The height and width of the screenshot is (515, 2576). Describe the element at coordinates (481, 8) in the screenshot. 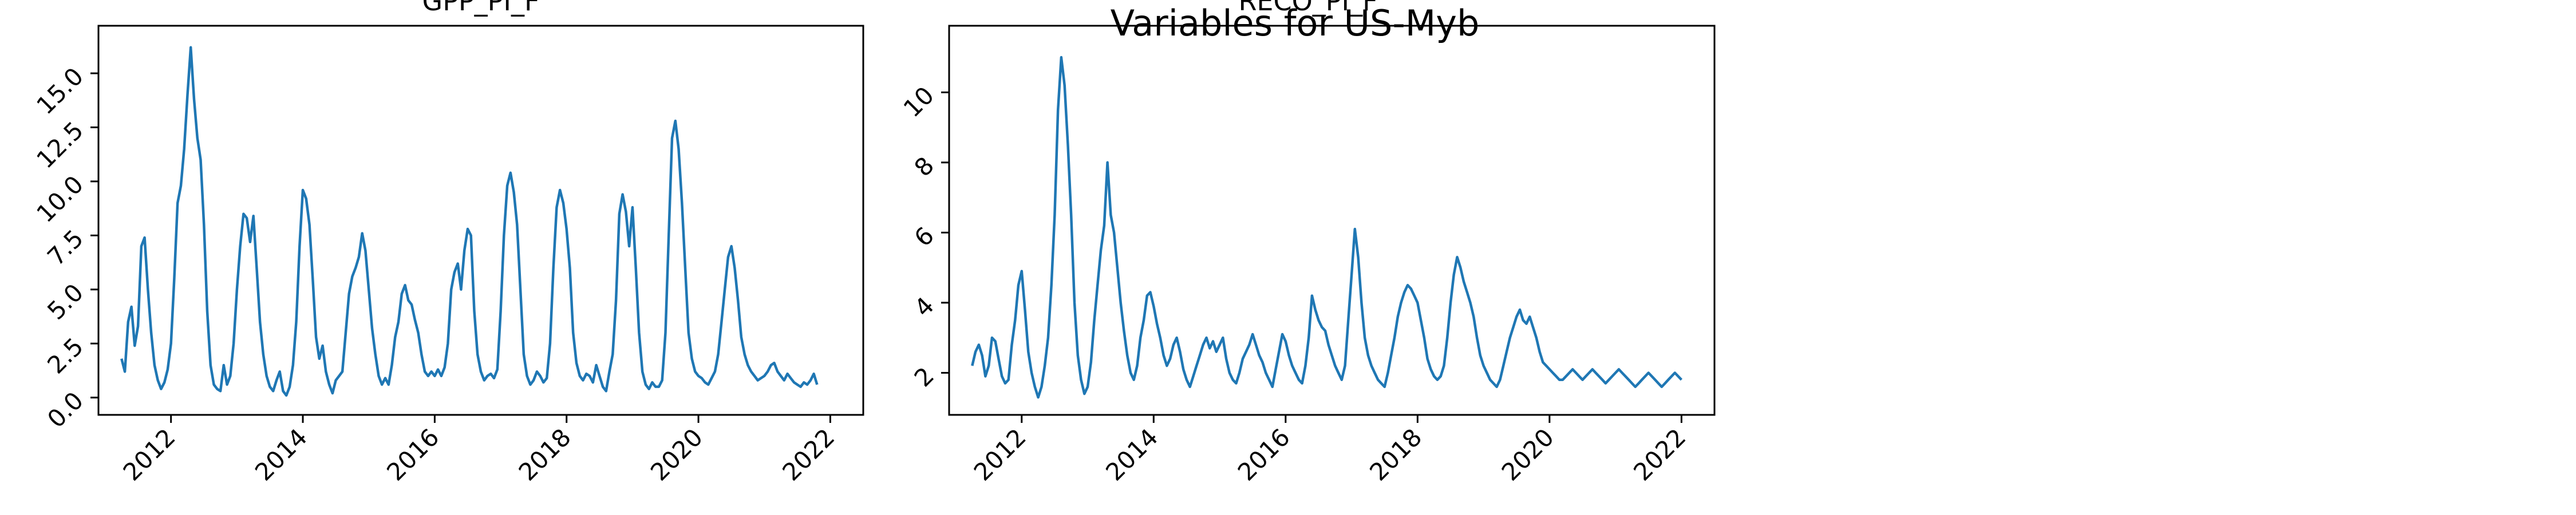

I see `panel-title: GPP_PI_F` at that location.